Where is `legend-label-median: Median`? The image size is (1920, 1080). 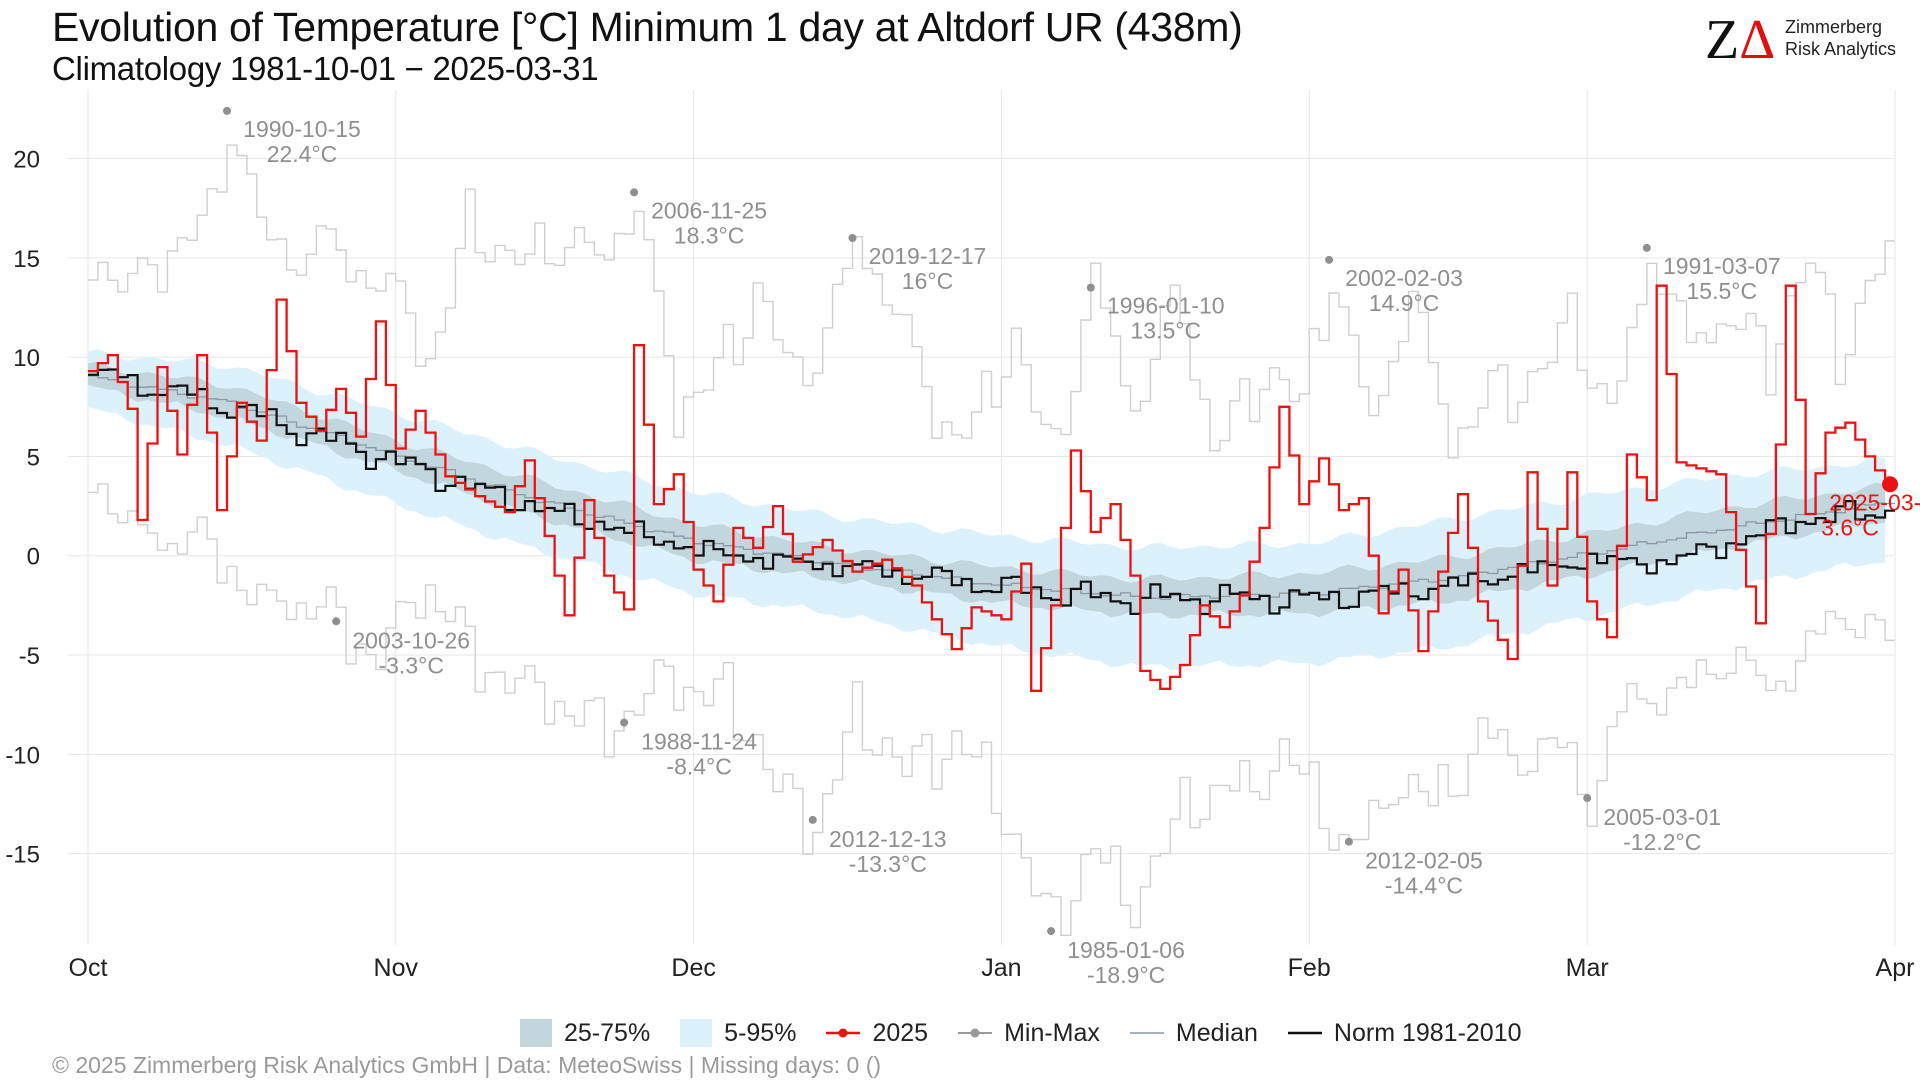 legend-label-median: Median is located at coordinates (1216, 1032).